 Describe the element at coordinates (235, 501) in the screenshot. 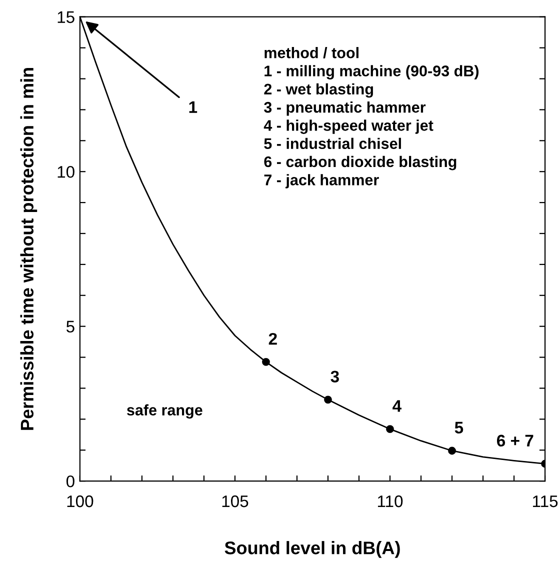

I see `x-tick-label: 105` at that location.